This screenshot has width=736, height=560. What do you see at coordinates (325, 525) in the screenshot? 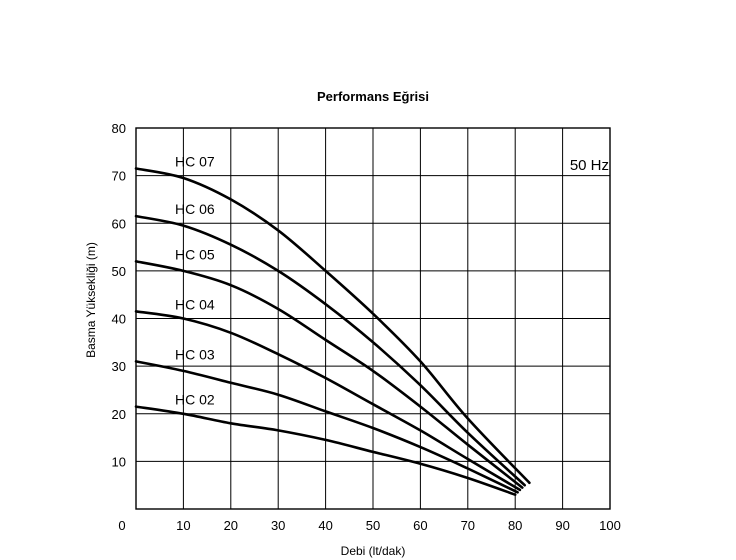
I see `x-tick-label: 40` at bounding box center [325, 525].